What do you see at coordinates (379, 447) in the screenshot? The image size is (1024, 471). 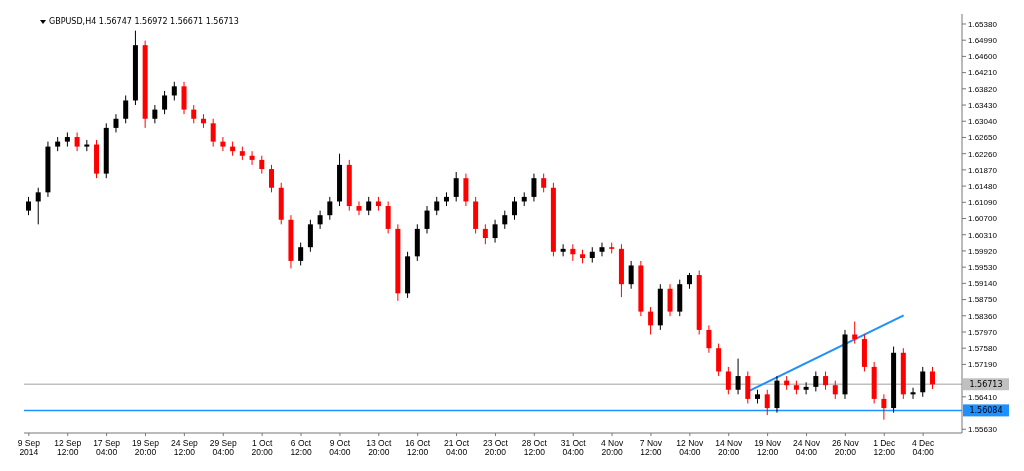 I see `x-tick-label: 13 Oct 20:00` at bounding box center [379, 447].